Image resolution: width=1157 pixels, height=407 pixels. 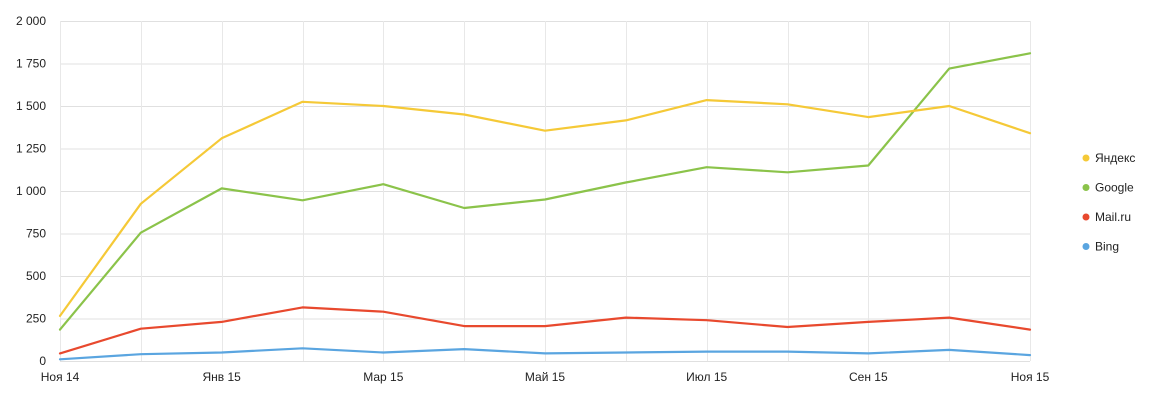 I want to click on x-tick-label: Июл 15, so click(x=706, y=377).